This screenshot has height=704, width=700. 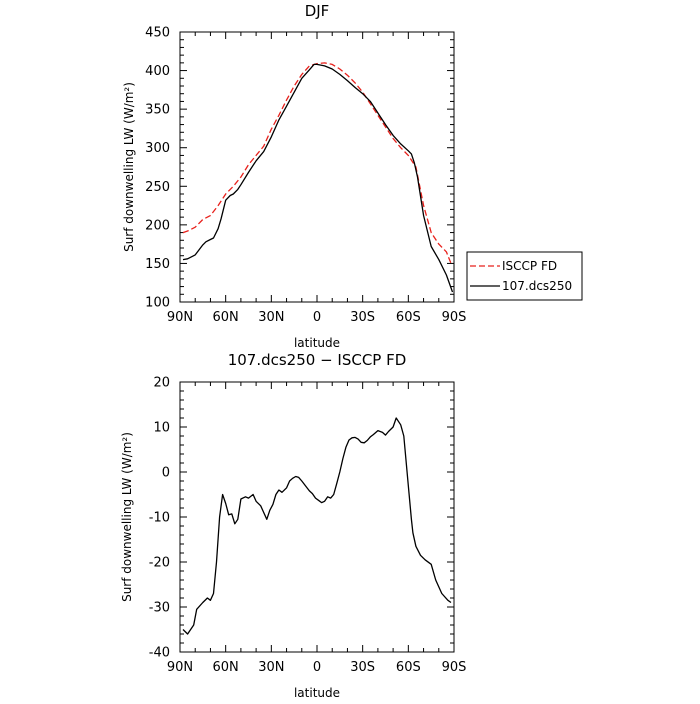 What do you see at coordinates (529, 266) in the screenshot?
I see `legend-label-isccp: ISCCP FD` at bounding box center [529, 266].